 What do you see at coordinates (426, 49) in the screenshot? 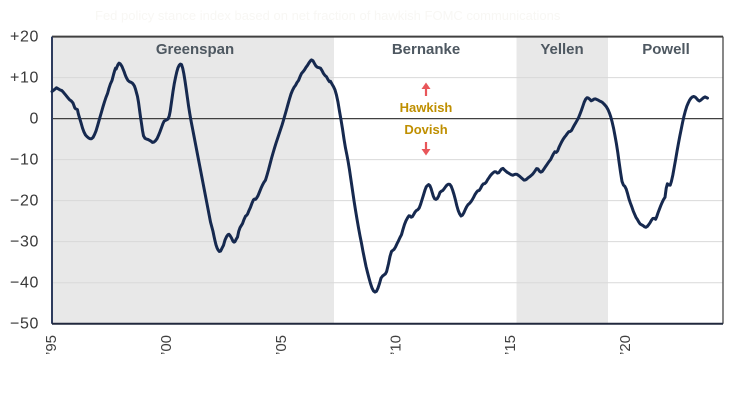
I see `svg-text: Bernanke` at bounding box center [426, 49].